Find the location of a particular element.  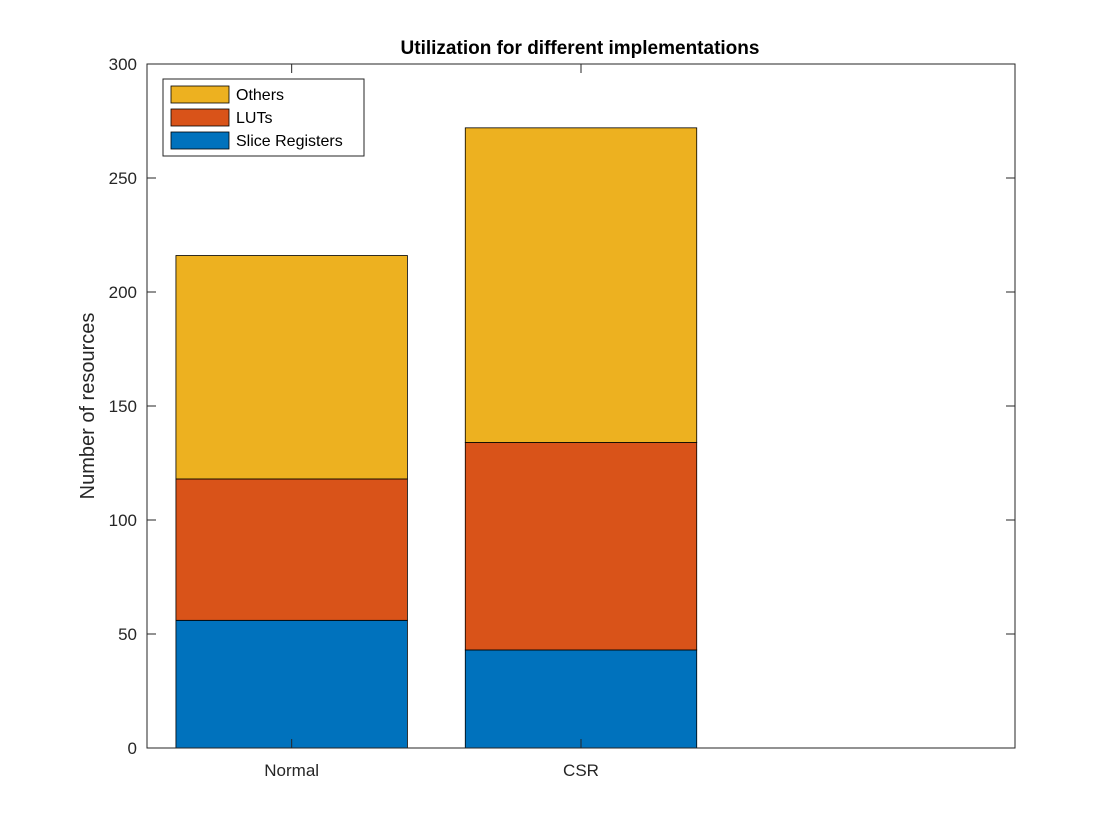

bar-csr-slice-registers is located at coordinates (581, 699).